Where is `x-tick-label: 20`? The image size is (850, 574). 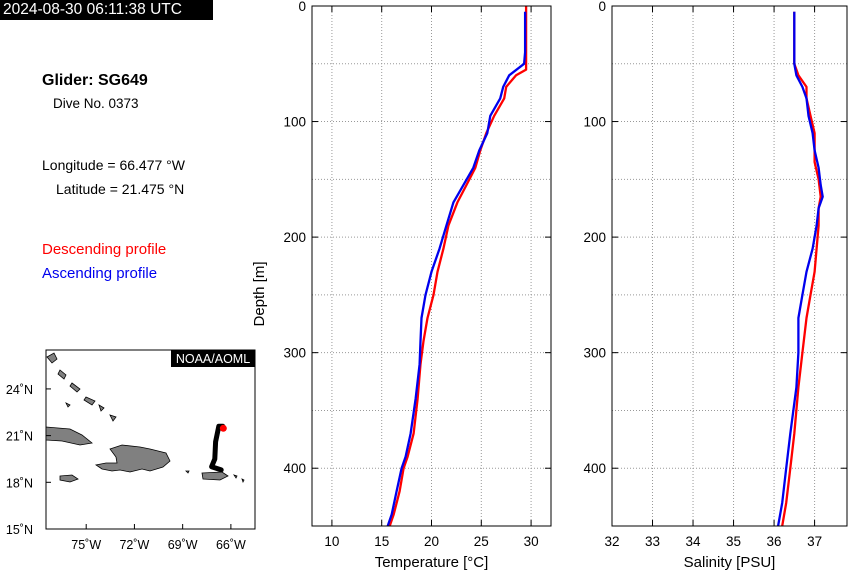
x-tick-label: 20 is located at coordinates (431, 541).